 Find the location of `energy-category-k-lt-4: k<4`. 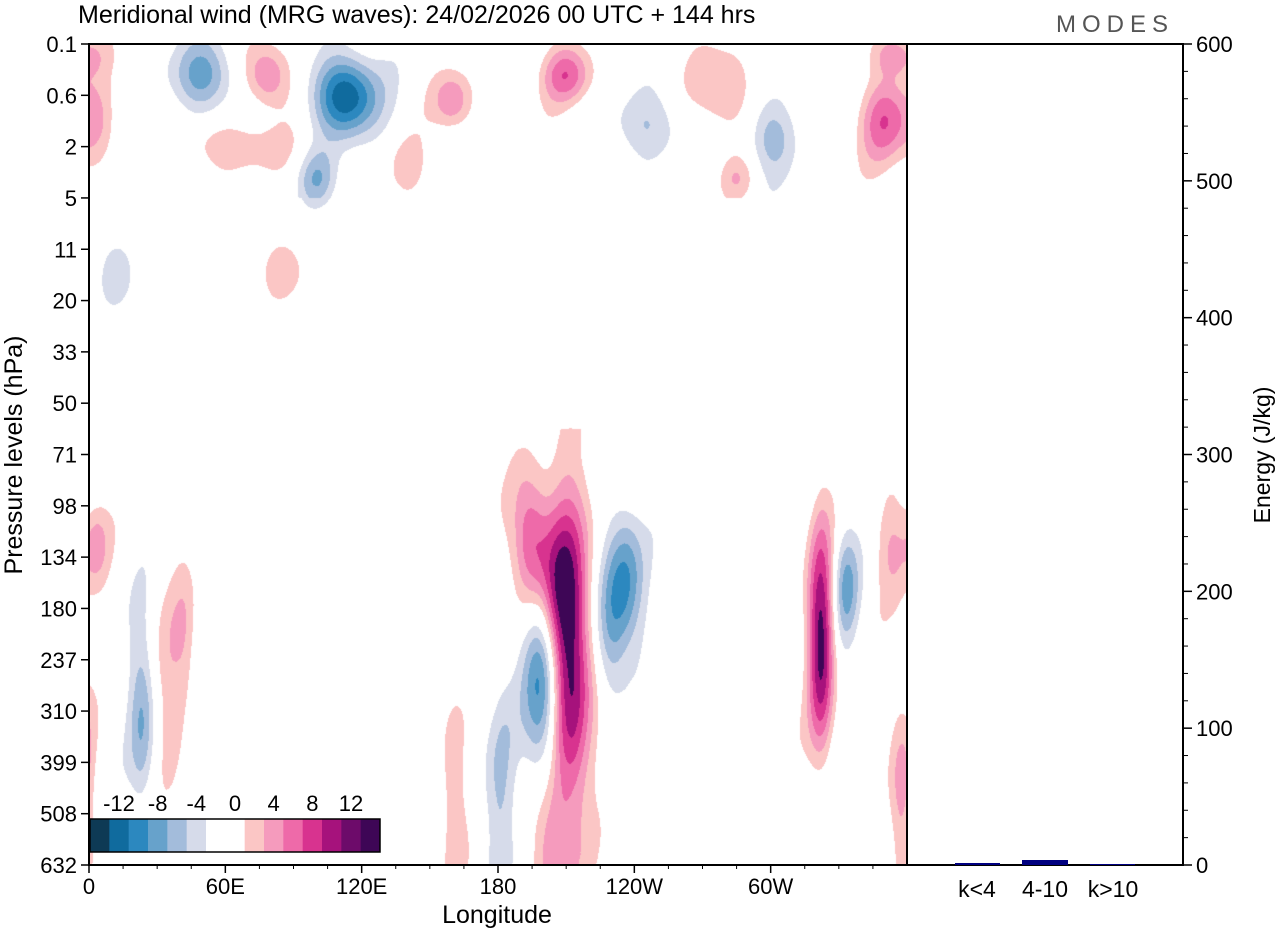

energy-category-k-lt-4: k<4 is located at coordinates (977, 889).